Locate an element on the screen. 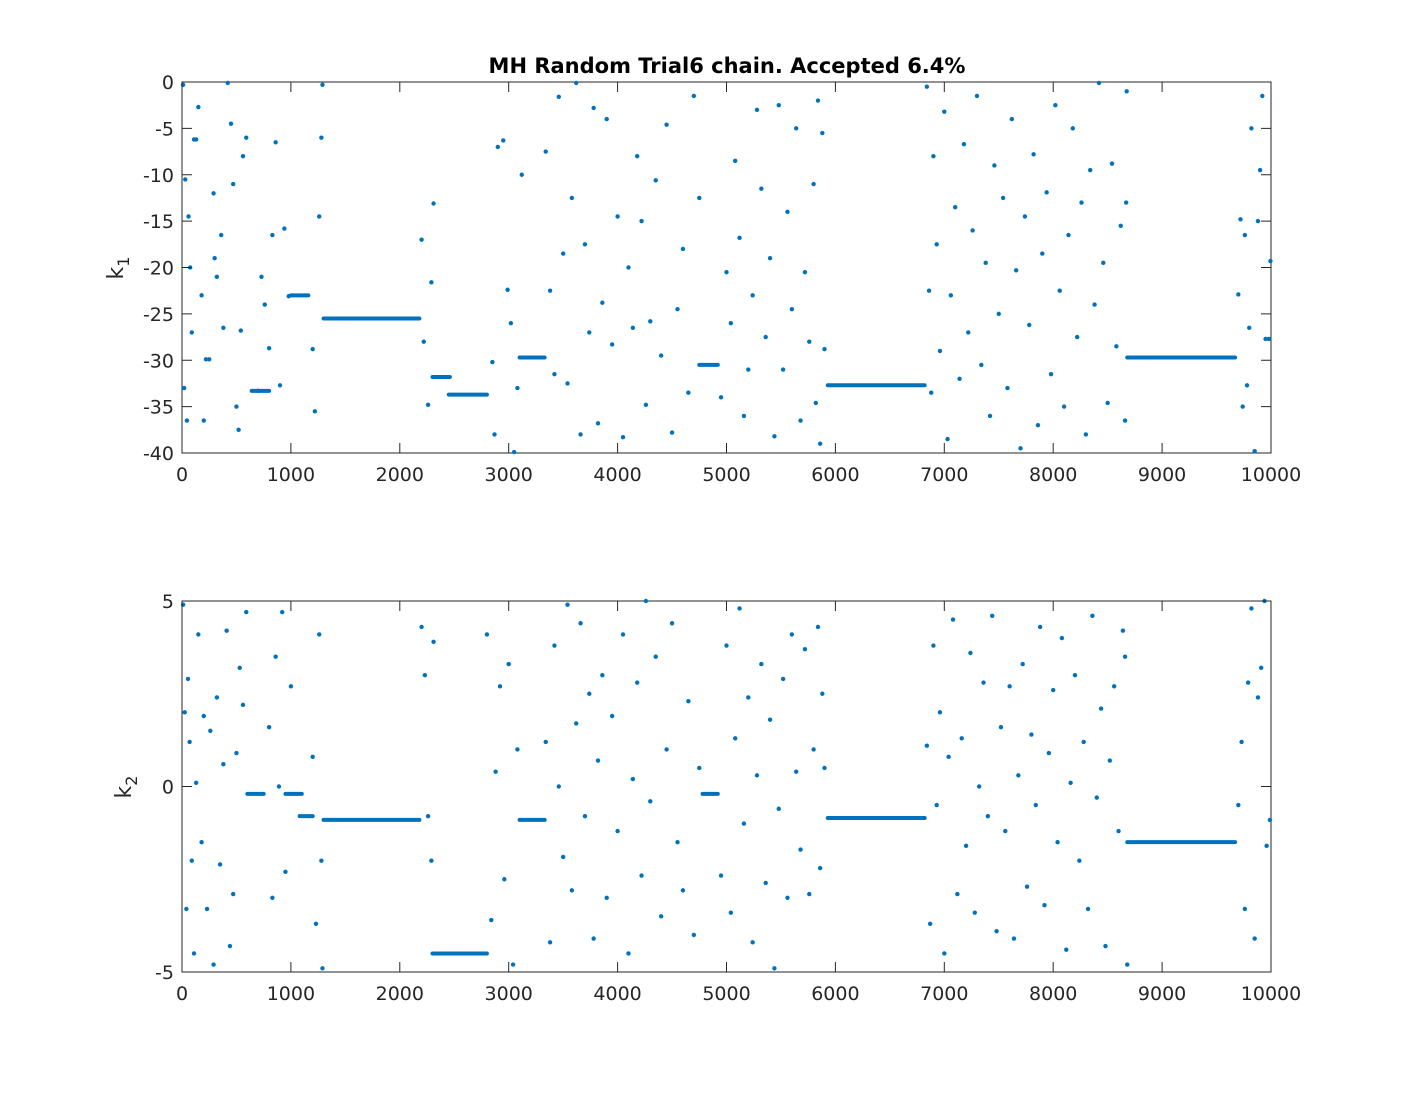  k2-x-tick-label: 0 is located at coordinates (182, 994).